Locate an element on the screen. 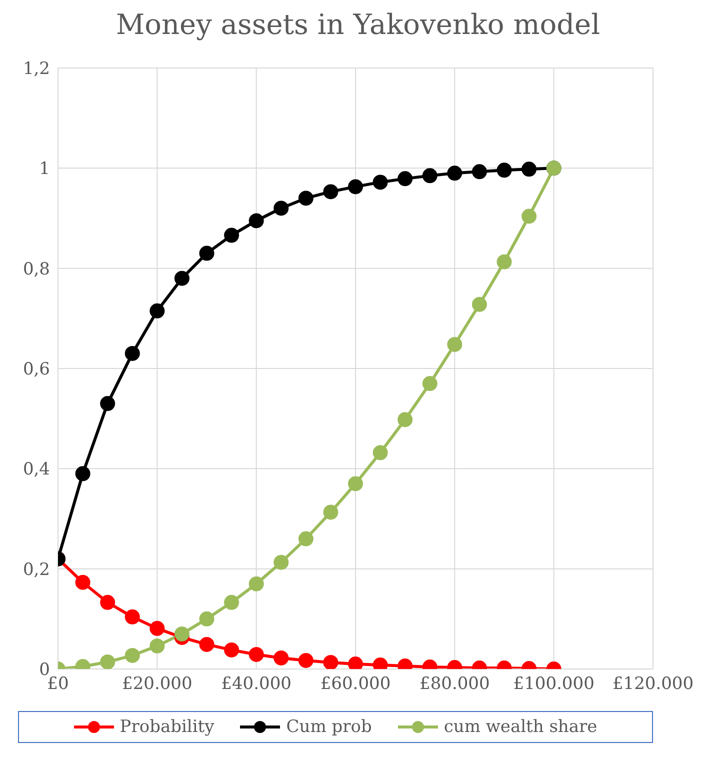 The height and width of the screenshot is (765, 718). y-tick-label: 0,2 is located at coordinates (36, 570).